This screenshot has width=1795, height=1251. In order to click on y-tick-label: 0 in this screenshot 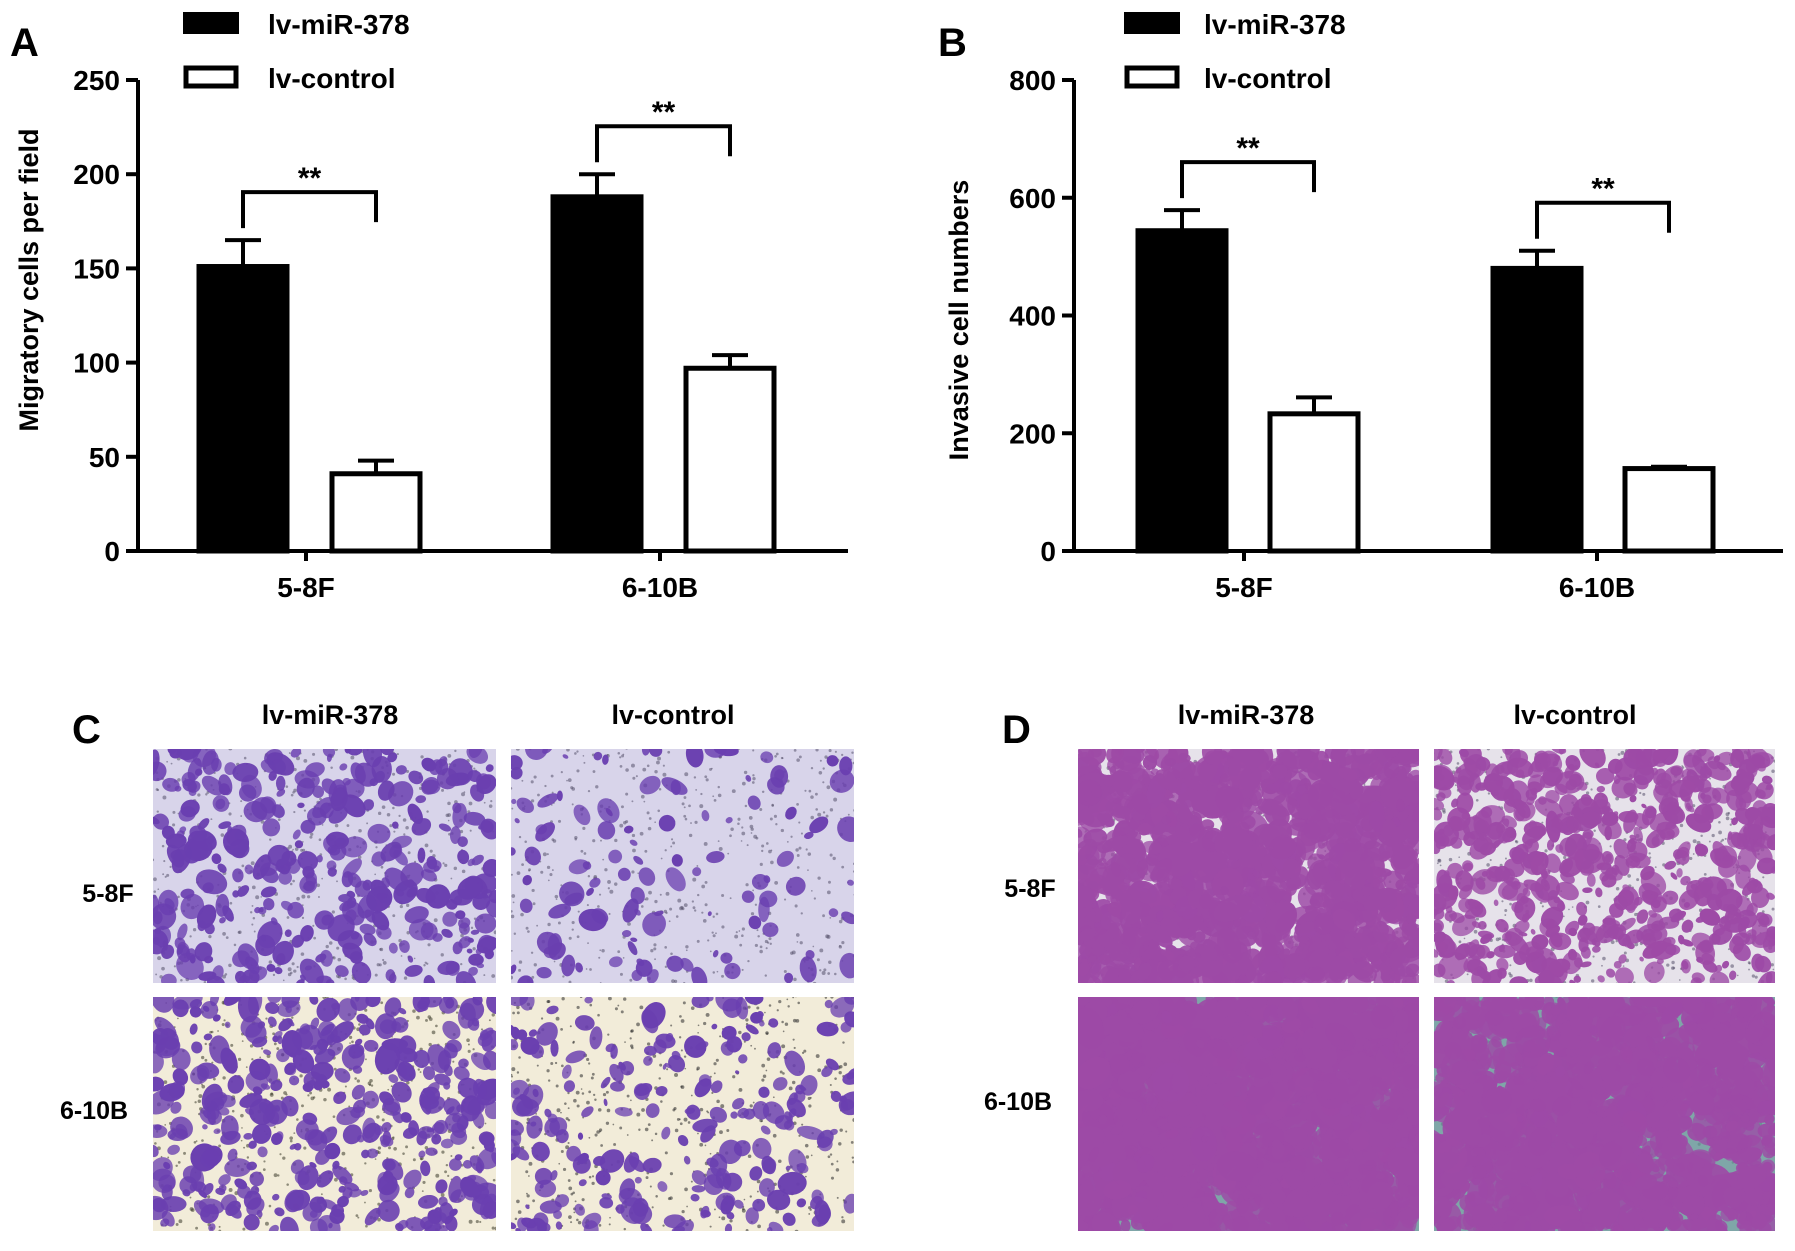, I will do `click(112, 551)`.